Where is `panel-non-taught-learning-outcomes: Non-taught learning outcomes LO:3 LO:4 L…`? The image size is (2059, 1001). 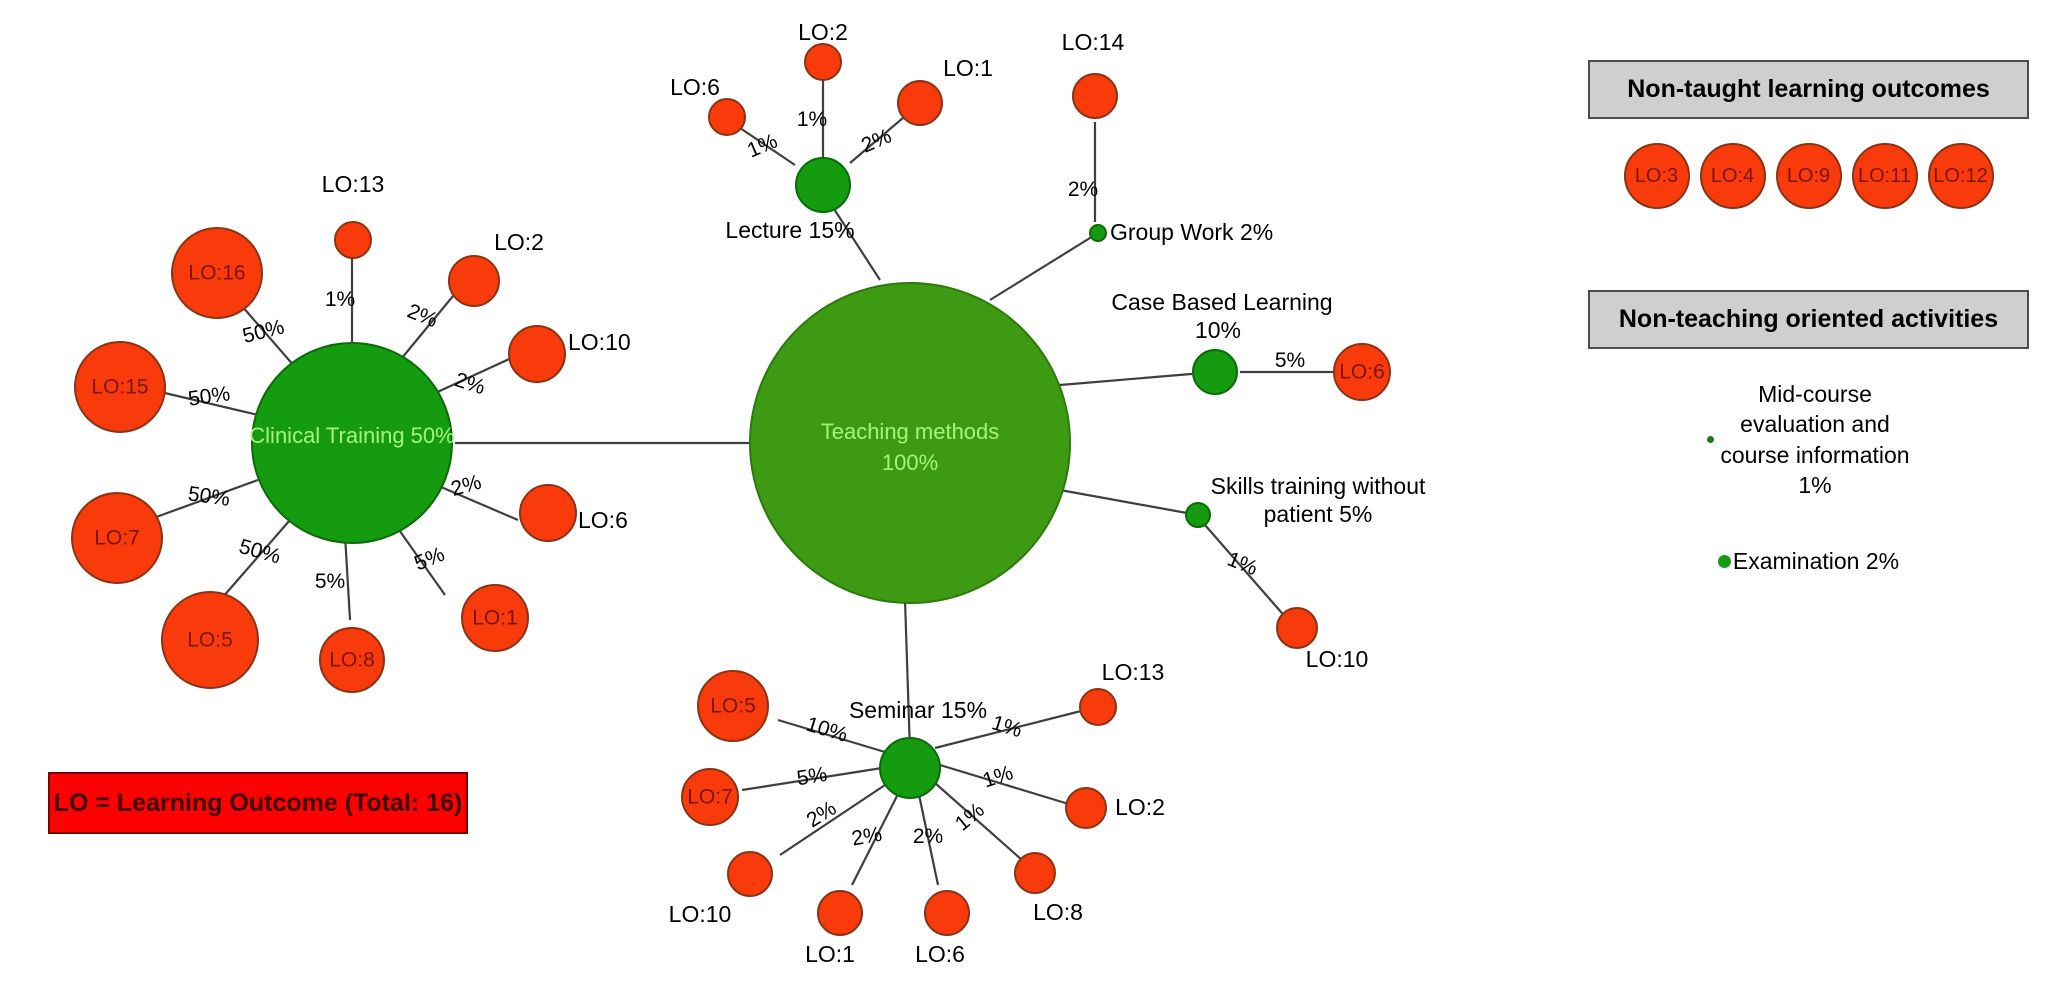 panel-non-taught-learning-outcomes: Non-taught learning outcomes LO:3 LO:4 L… is located at coordinates (1808, 134).